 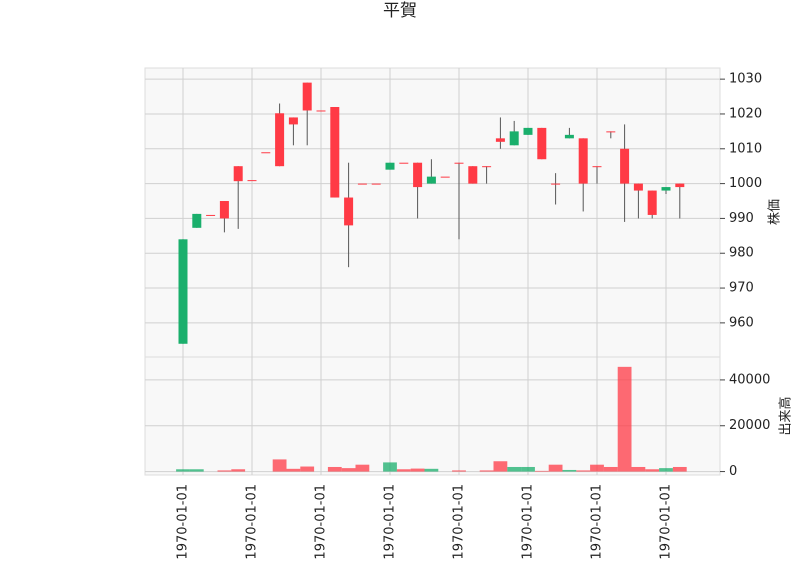 I want to click on y-tick-label: 1020, so click(x=745, y=113).